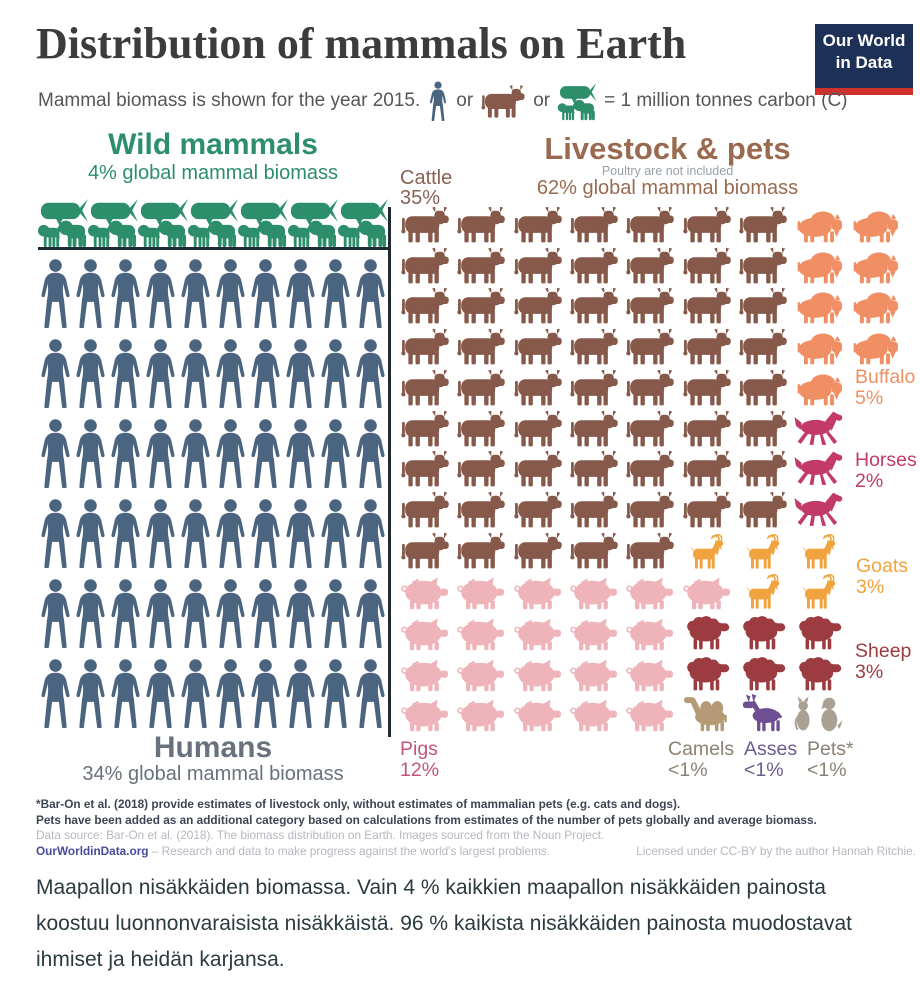 The image size is (921, 1000). Describe the element at coordinates (667, 188) in the screenshot. I see `livestock-share: 62% global mammal biomass` at that location.